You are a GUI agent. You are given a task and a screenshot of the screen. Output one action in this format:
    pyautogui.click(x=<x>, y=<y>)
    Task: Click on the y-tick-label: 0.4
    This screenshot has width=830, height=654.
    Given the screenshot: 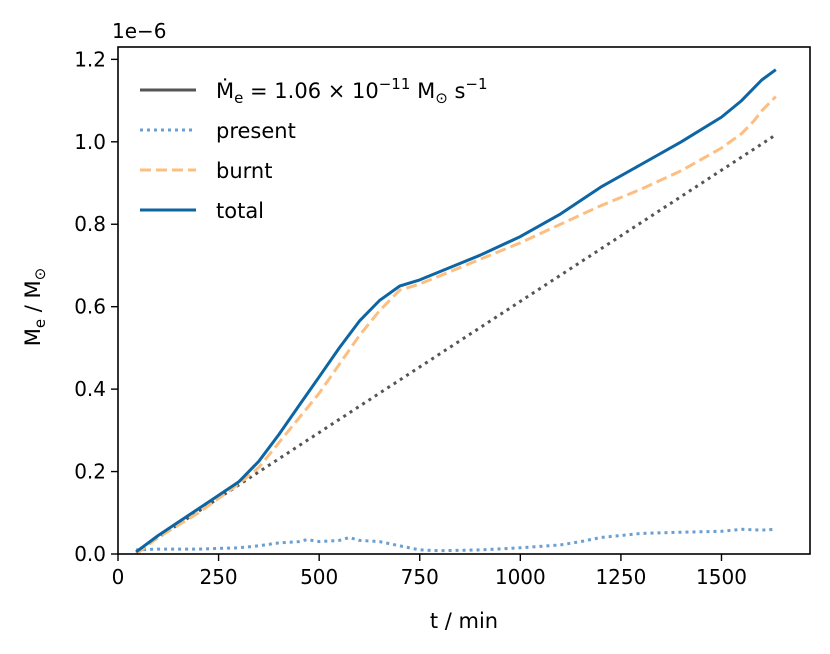 What is the action you would take?
    pyautogui.click(x=90, y=389)
    